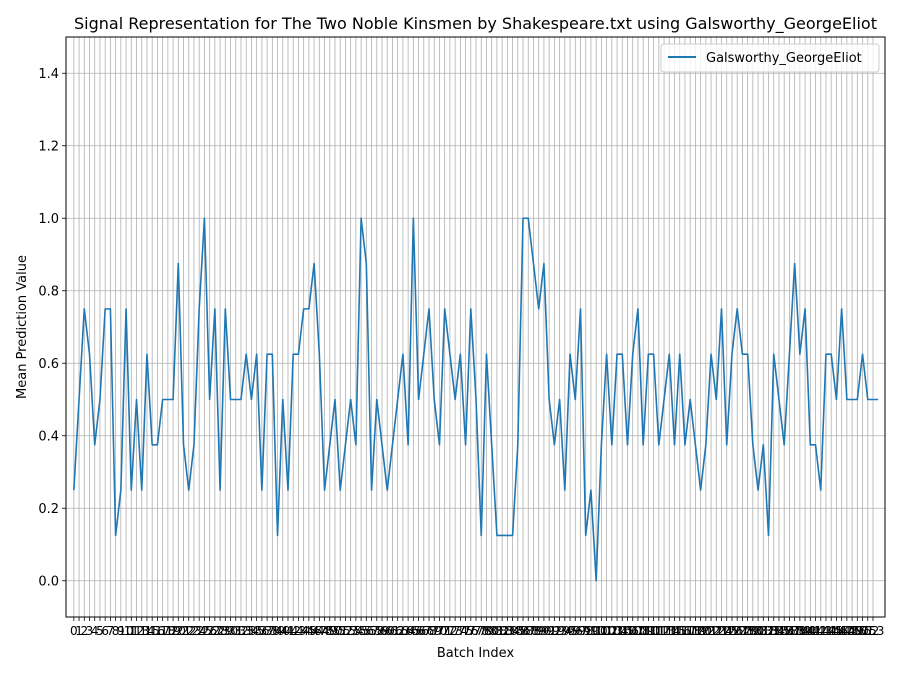  I want to click on x-tick-label: 33, so click(246, 631).